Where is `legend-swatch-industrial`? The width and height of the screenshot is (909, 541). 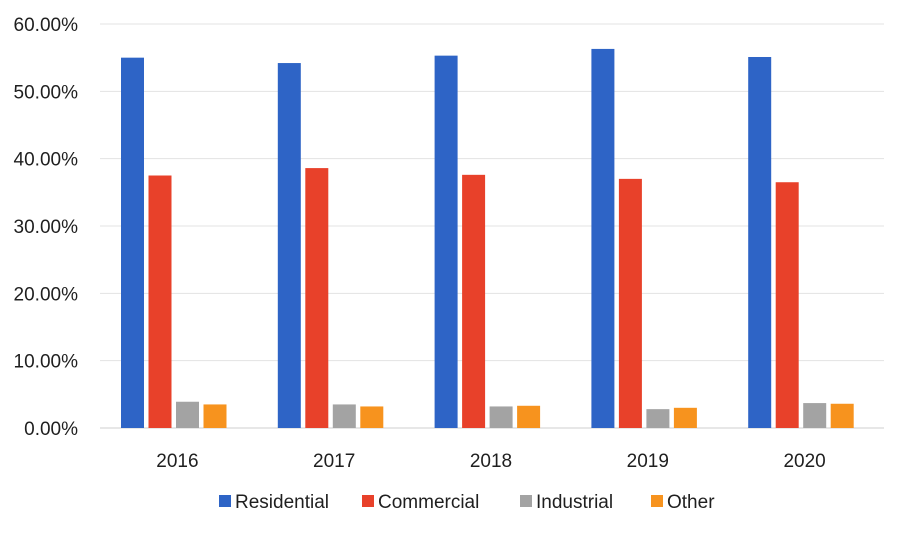 legend-swatch-industrial is located at coordinates (526, 501).